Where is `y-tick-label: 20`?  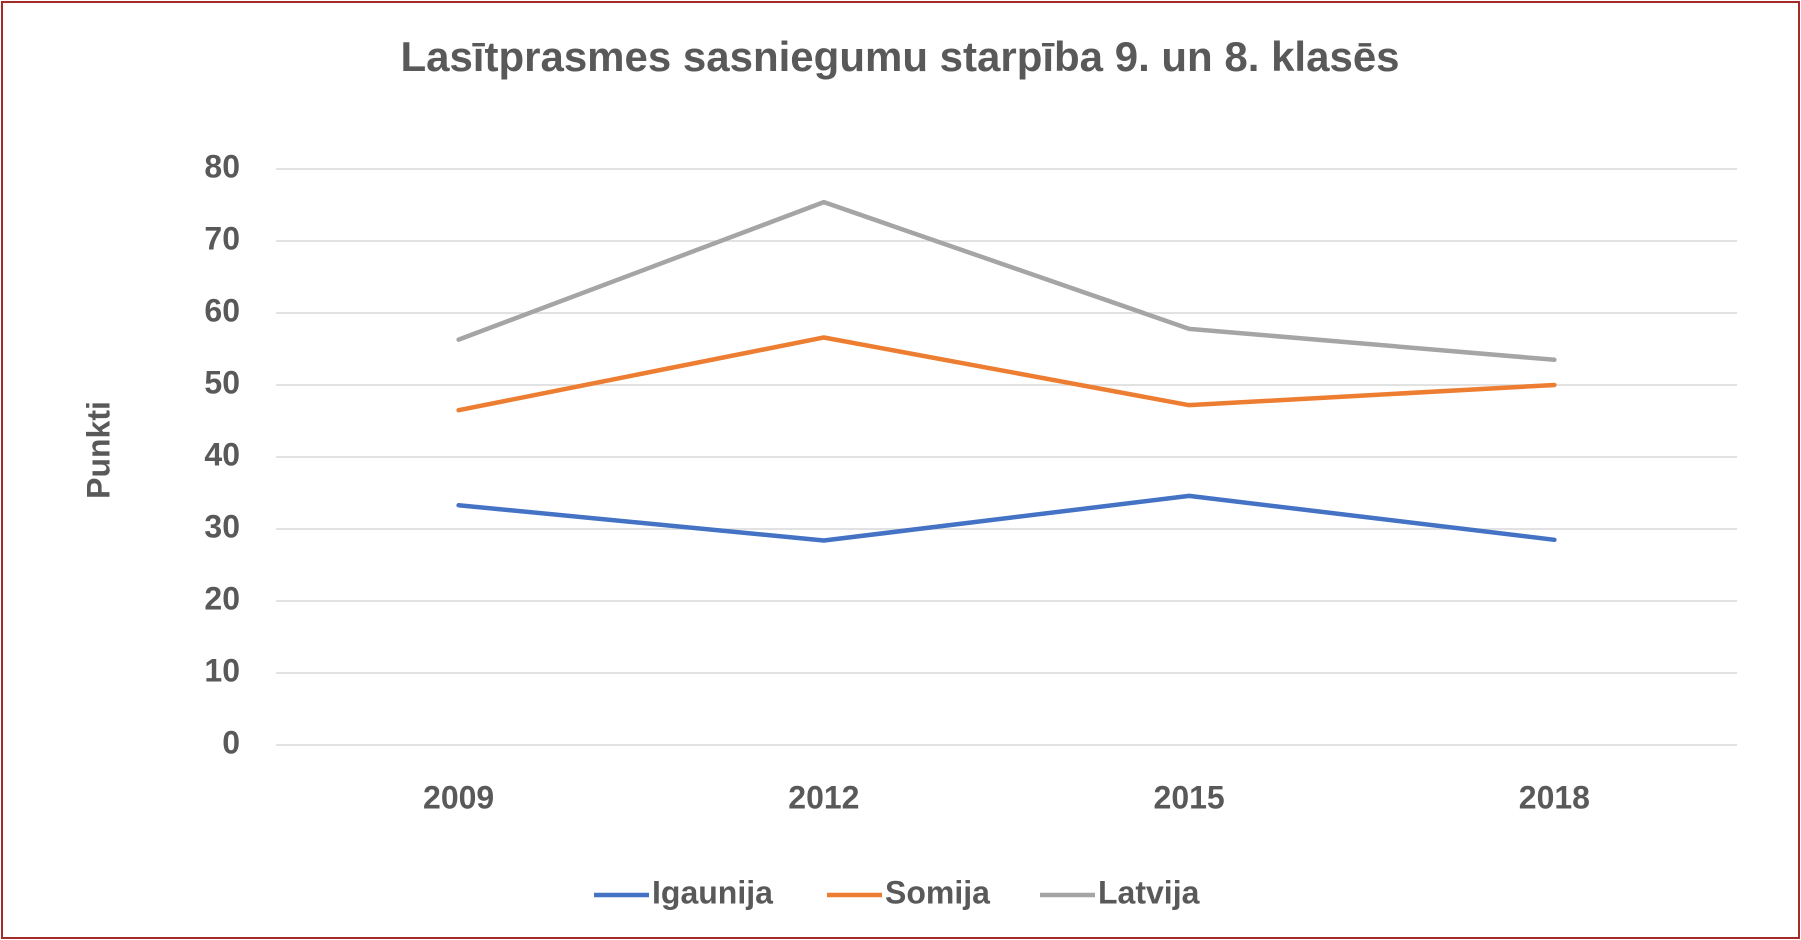 y-tick-label: 20 is located at coordinates (222, 598).